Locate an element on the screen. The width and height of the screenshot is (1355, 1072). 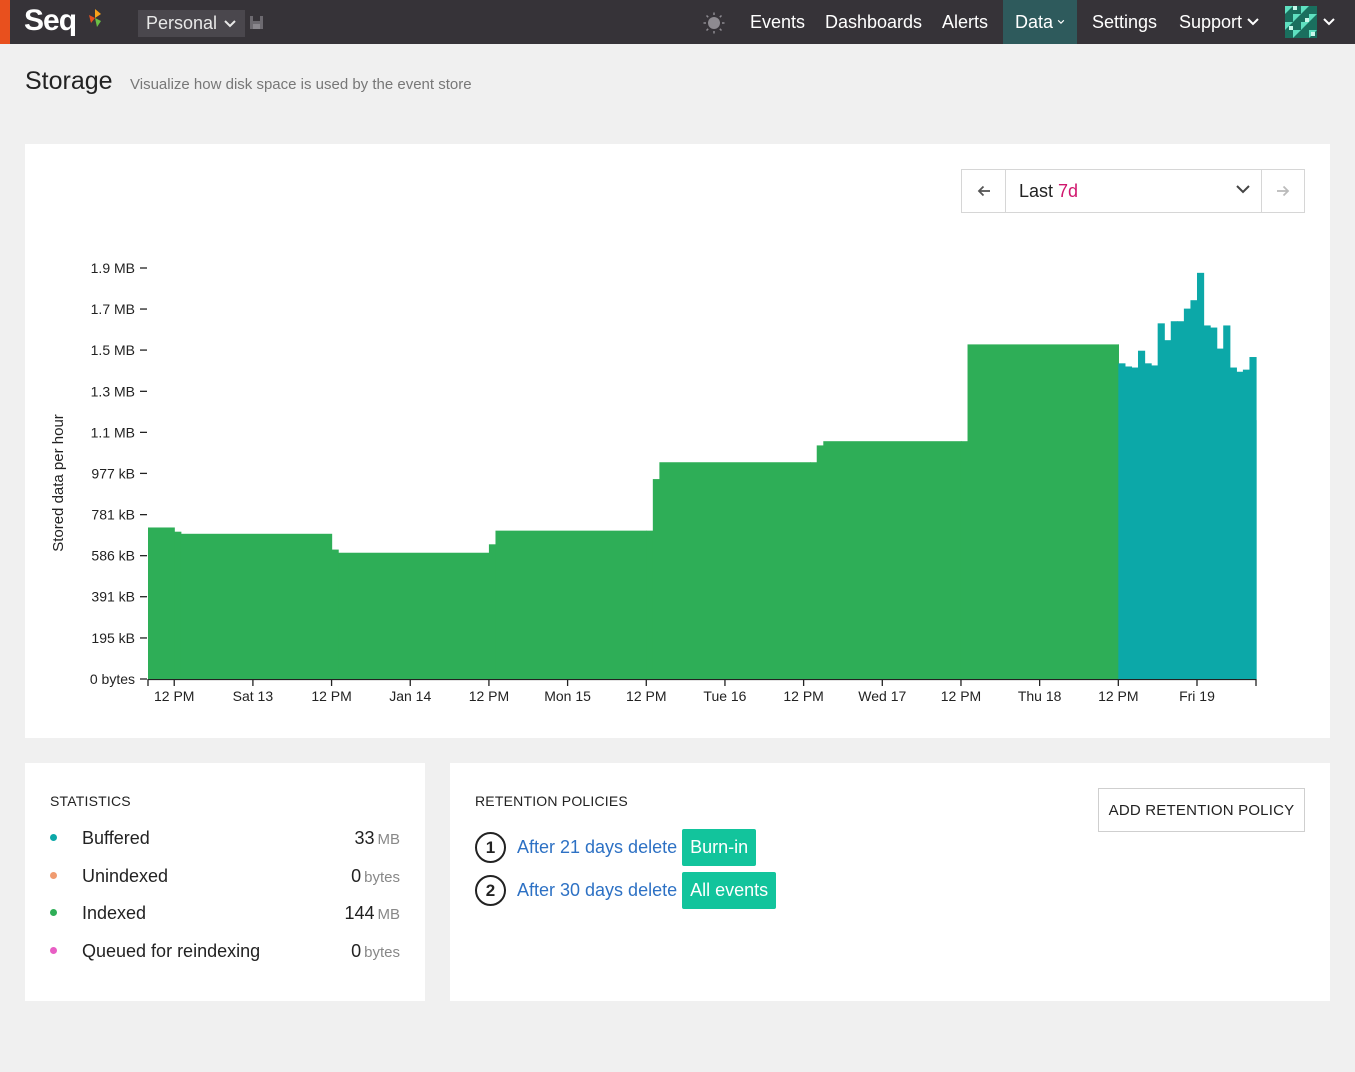
theme-toggle-icon is located at coordinates (714, 23).